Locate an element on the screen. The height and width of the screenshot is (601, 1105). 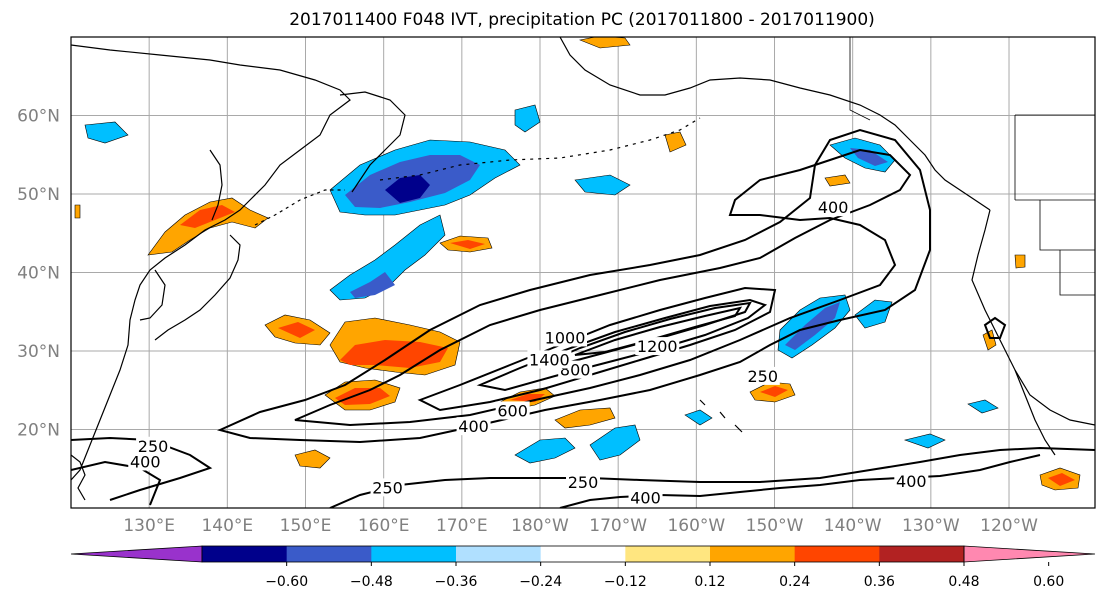
hawaii-islands is located at coordinates (721, 416).